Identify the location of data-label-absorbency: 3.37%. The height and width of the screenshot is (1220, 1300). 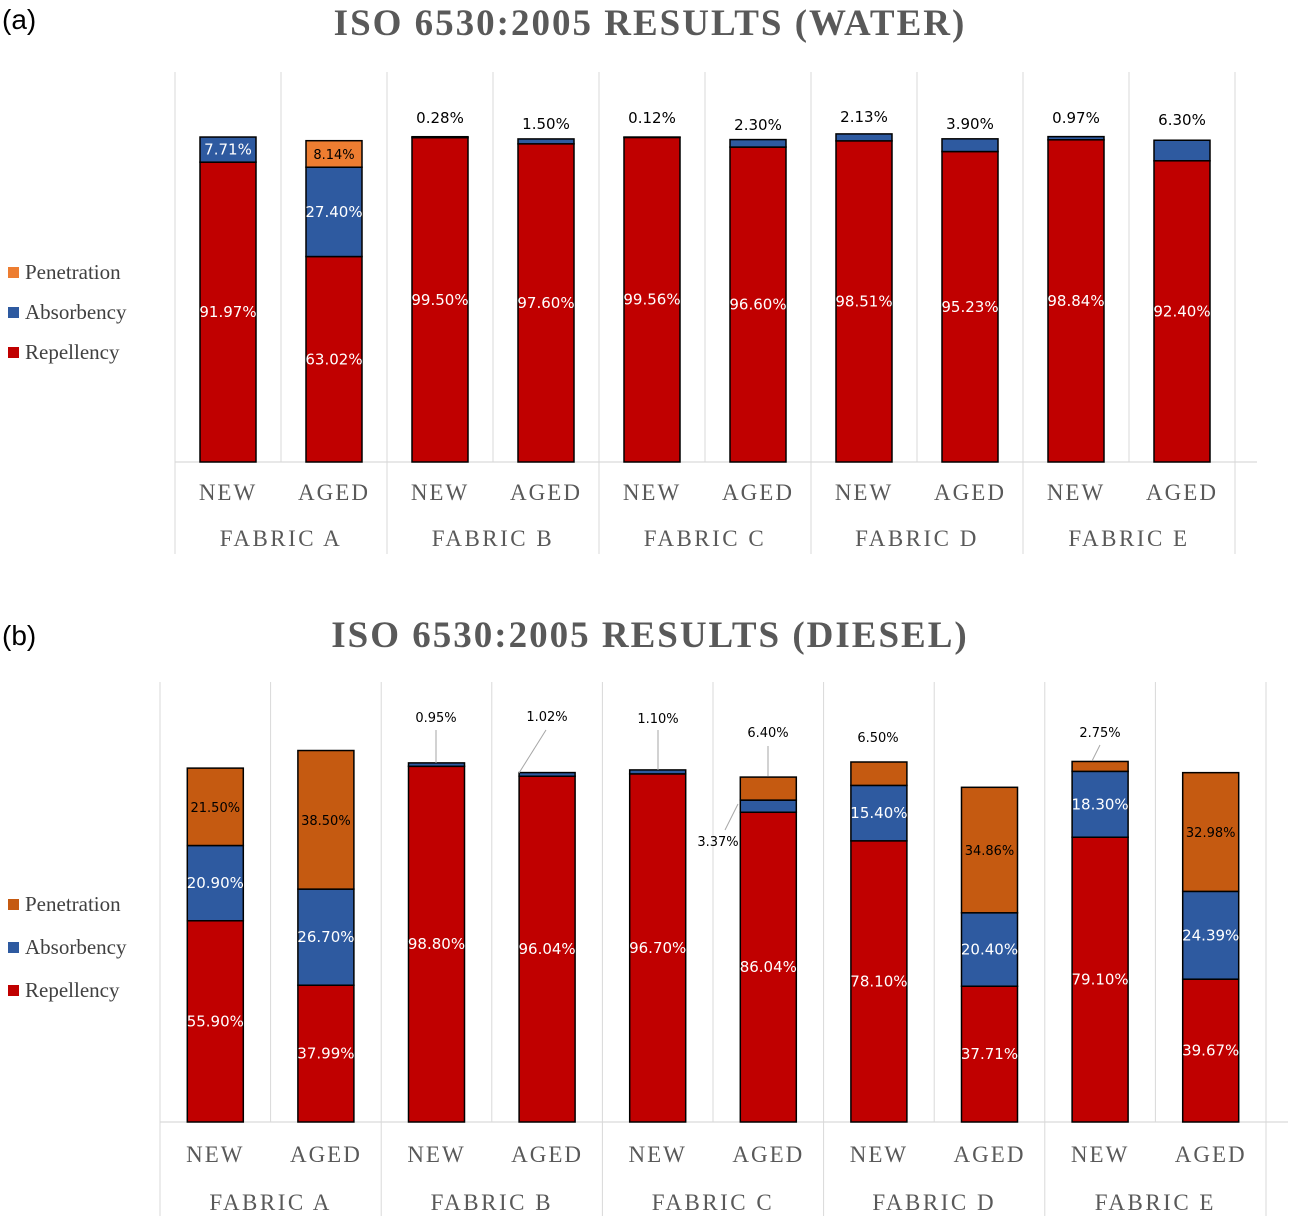
(717, 842).